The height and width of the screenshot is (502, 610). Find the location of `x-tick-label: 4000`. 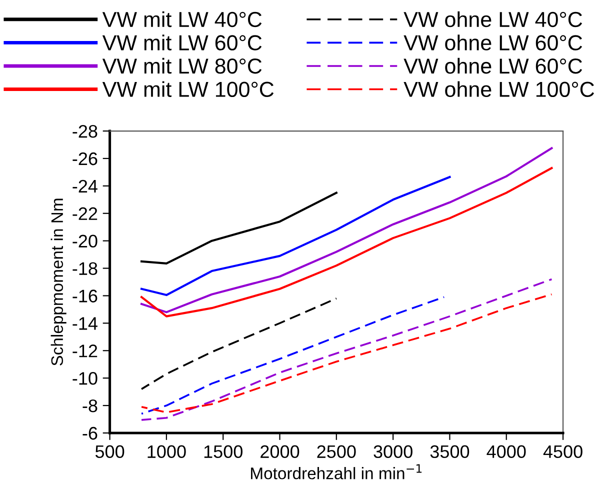

x-tick-label: 4000 is located at coordinates (506, 451).